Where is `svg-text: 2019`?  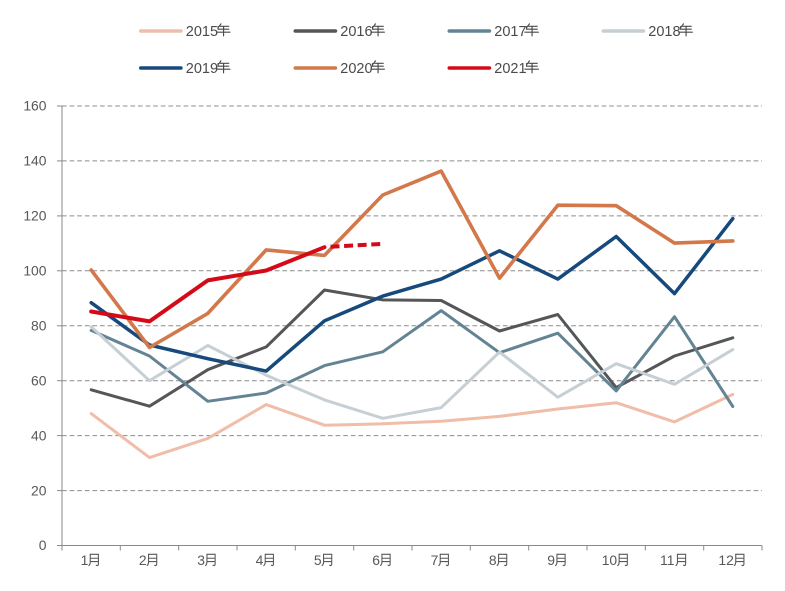 svg-text: 2019 is located at coordinates (202, 69).